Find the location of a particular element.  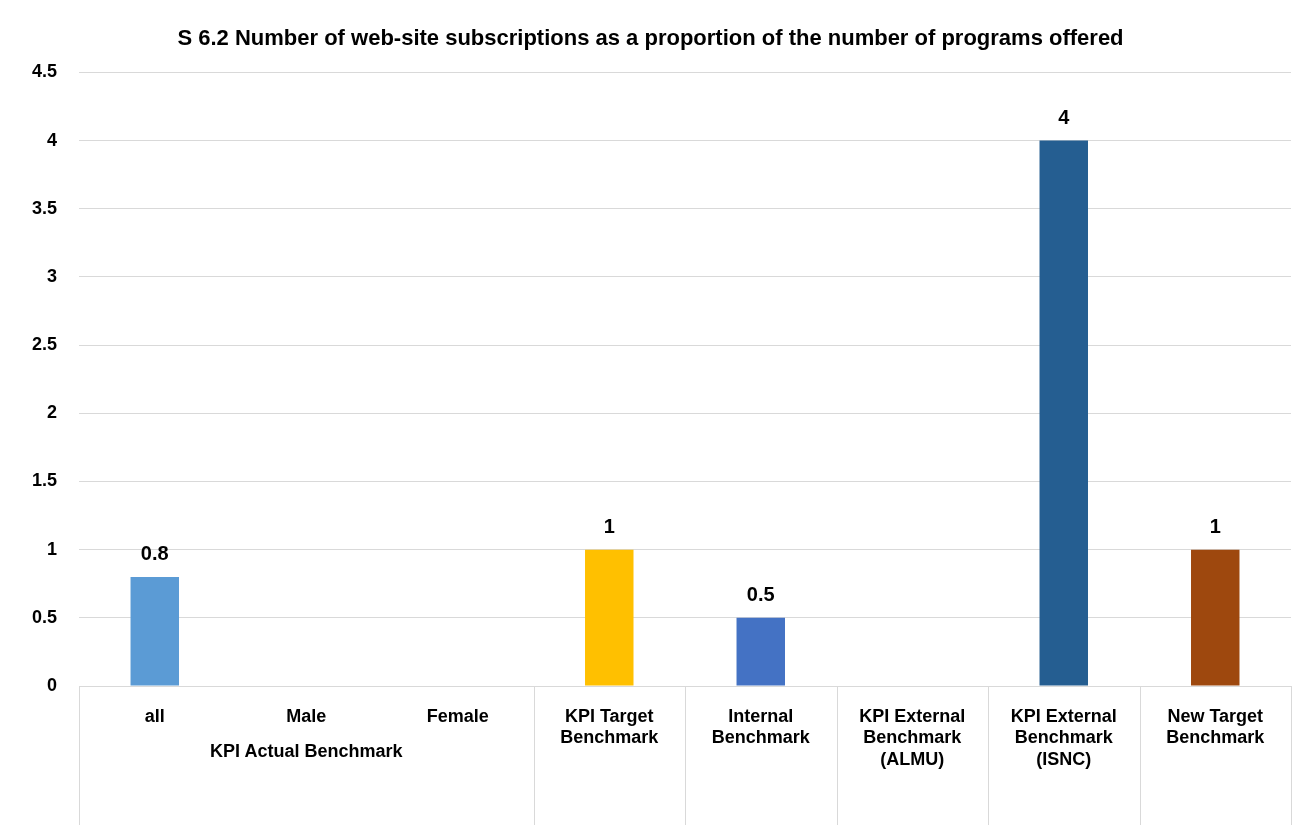

y-tick-label: 4 is located at coordinates (52, 139).